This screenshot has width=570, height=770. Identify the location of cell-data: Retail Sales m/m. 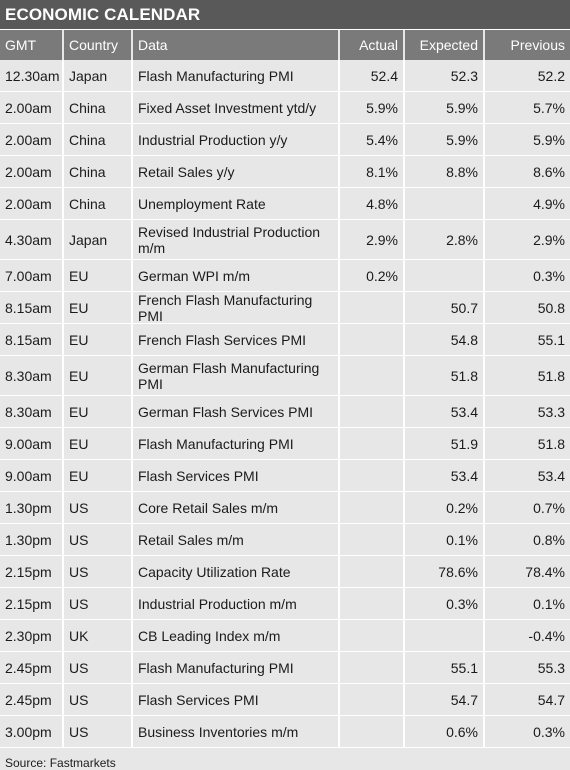
(236, 539).